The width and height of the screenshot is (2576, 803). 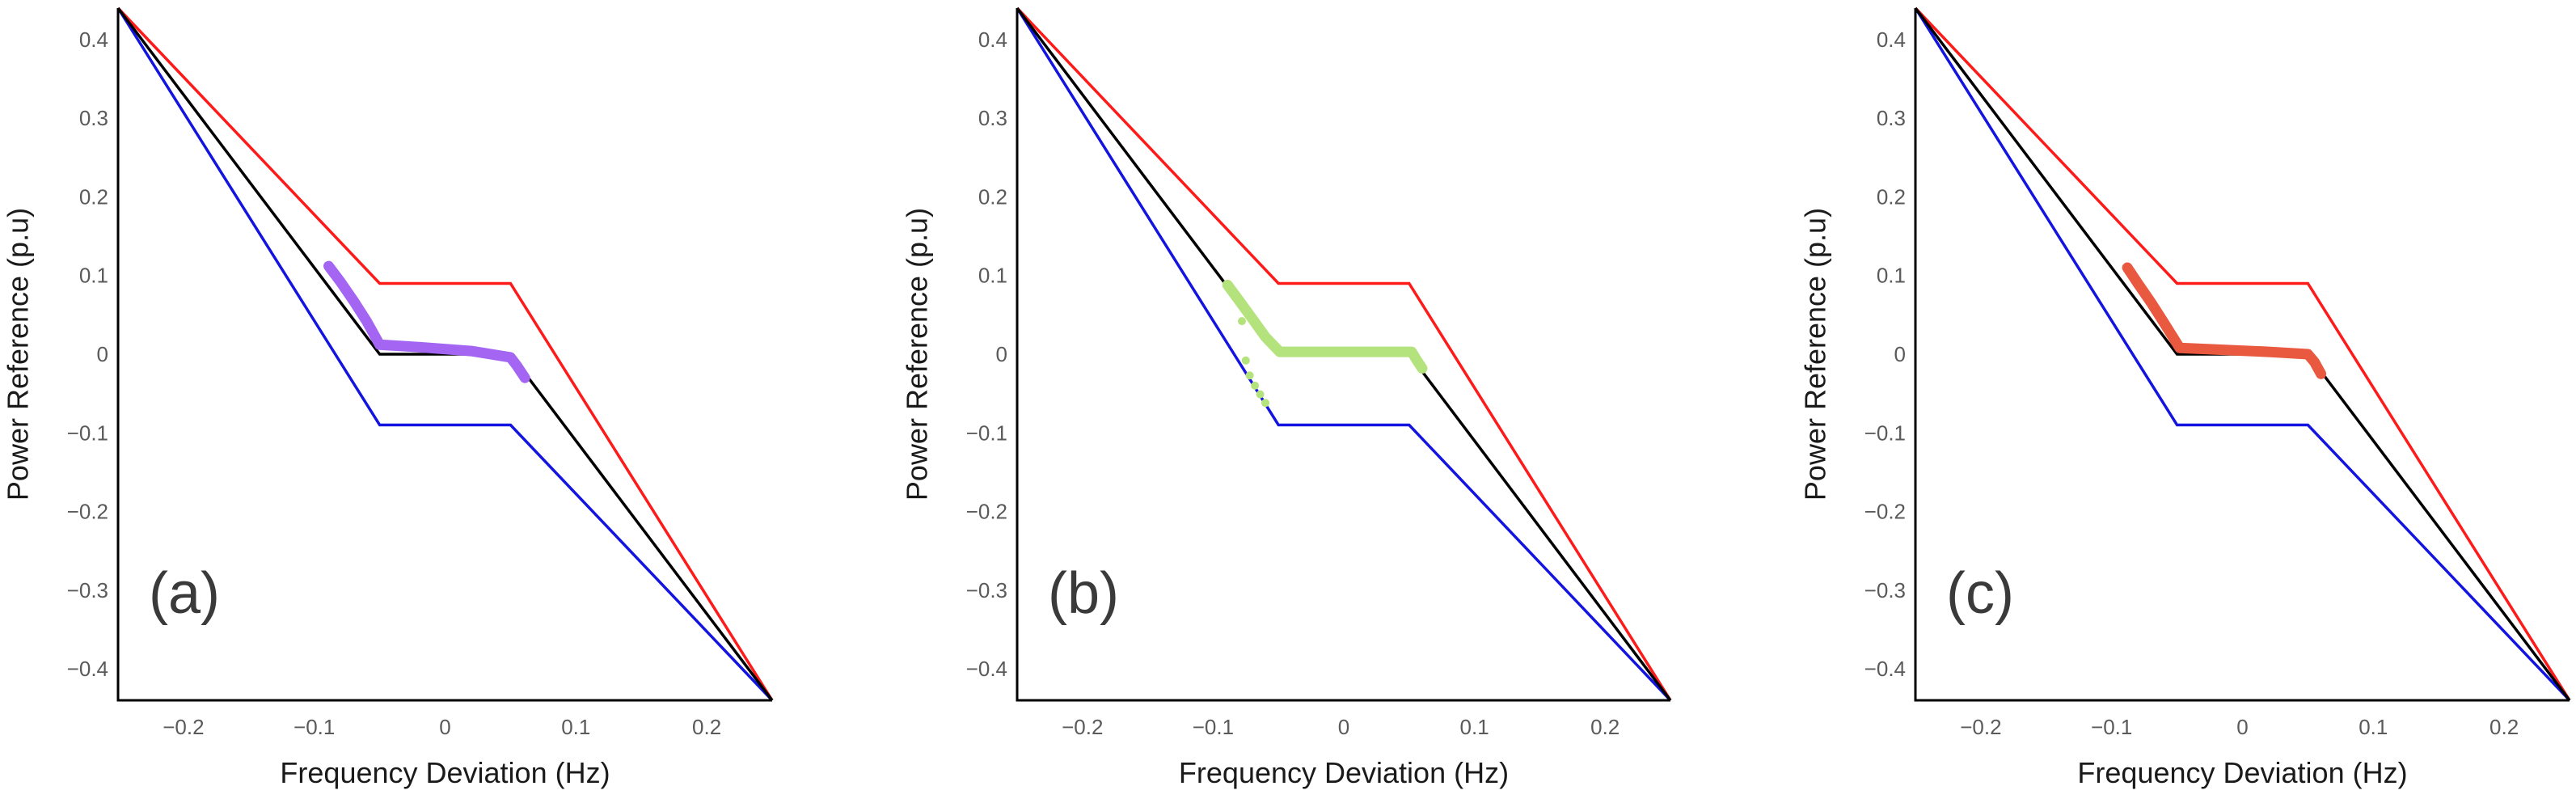 What do you see at coordinates (917, 354) in the screenshot?
I see `panel-b-y-axis-title: Power Reference (p.u)` at bounding box center [917, 354].